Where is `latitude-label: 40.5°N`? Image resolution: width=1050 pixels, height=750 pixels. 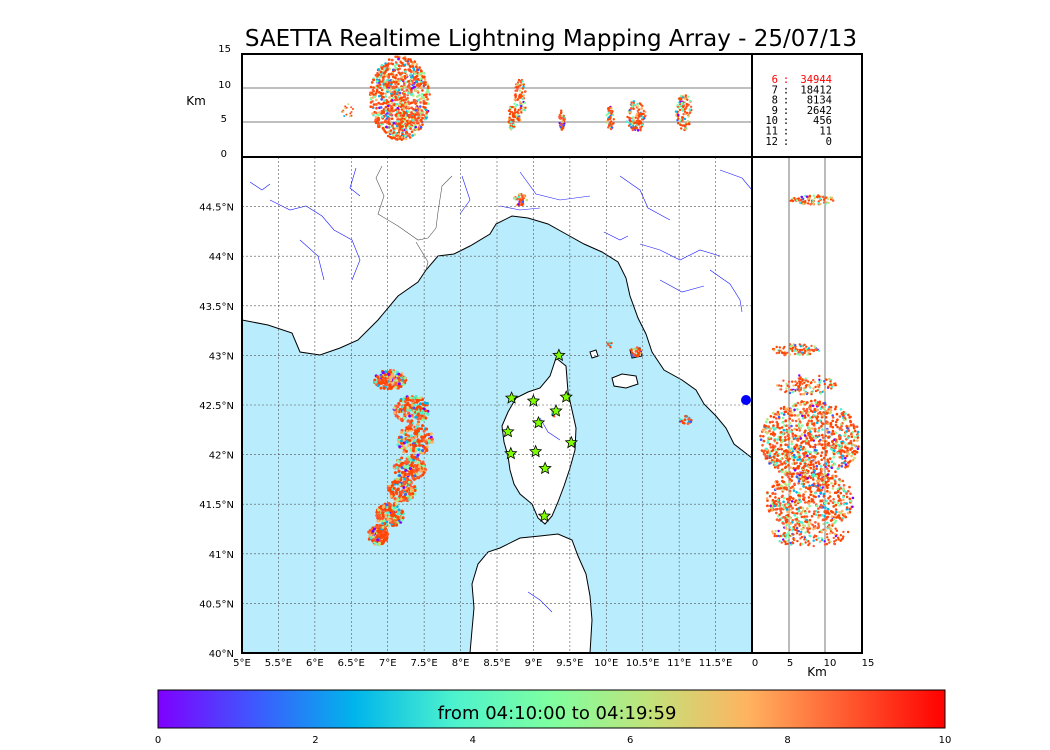
latitude-label: 40.5°N is located at coordinates (216, 604).